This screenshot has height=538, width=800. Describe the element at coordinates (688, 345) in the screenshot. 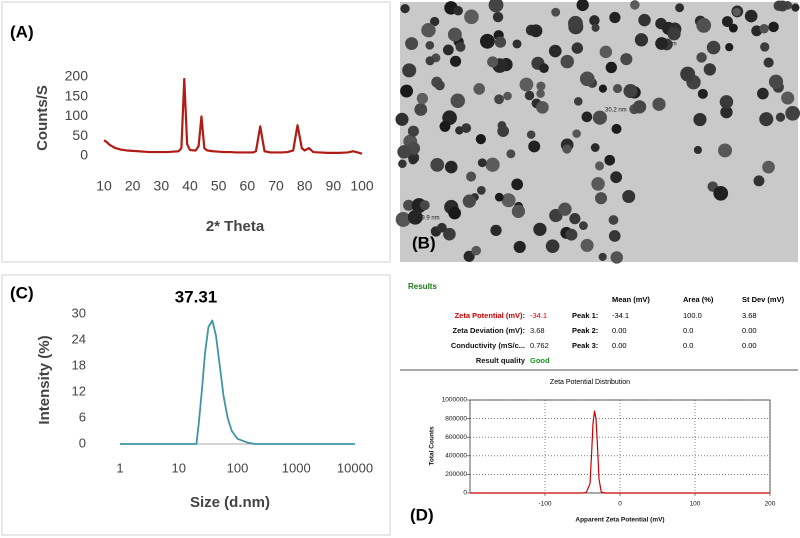

I see `table-cell: 0.0` at that location.